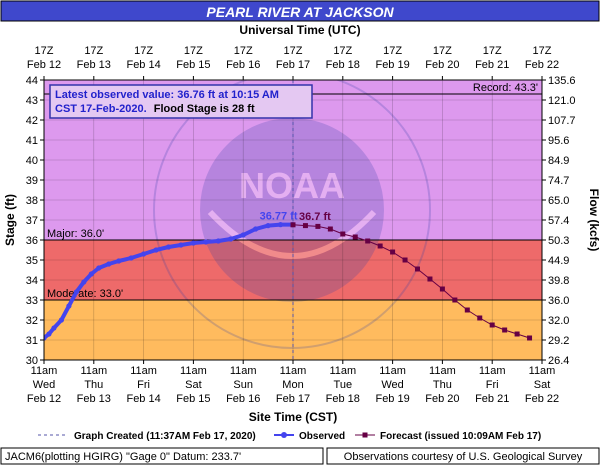  Describe the element at coordinates (32, 121) in the screenshot. I see `y-tick-label: 42` at that location.